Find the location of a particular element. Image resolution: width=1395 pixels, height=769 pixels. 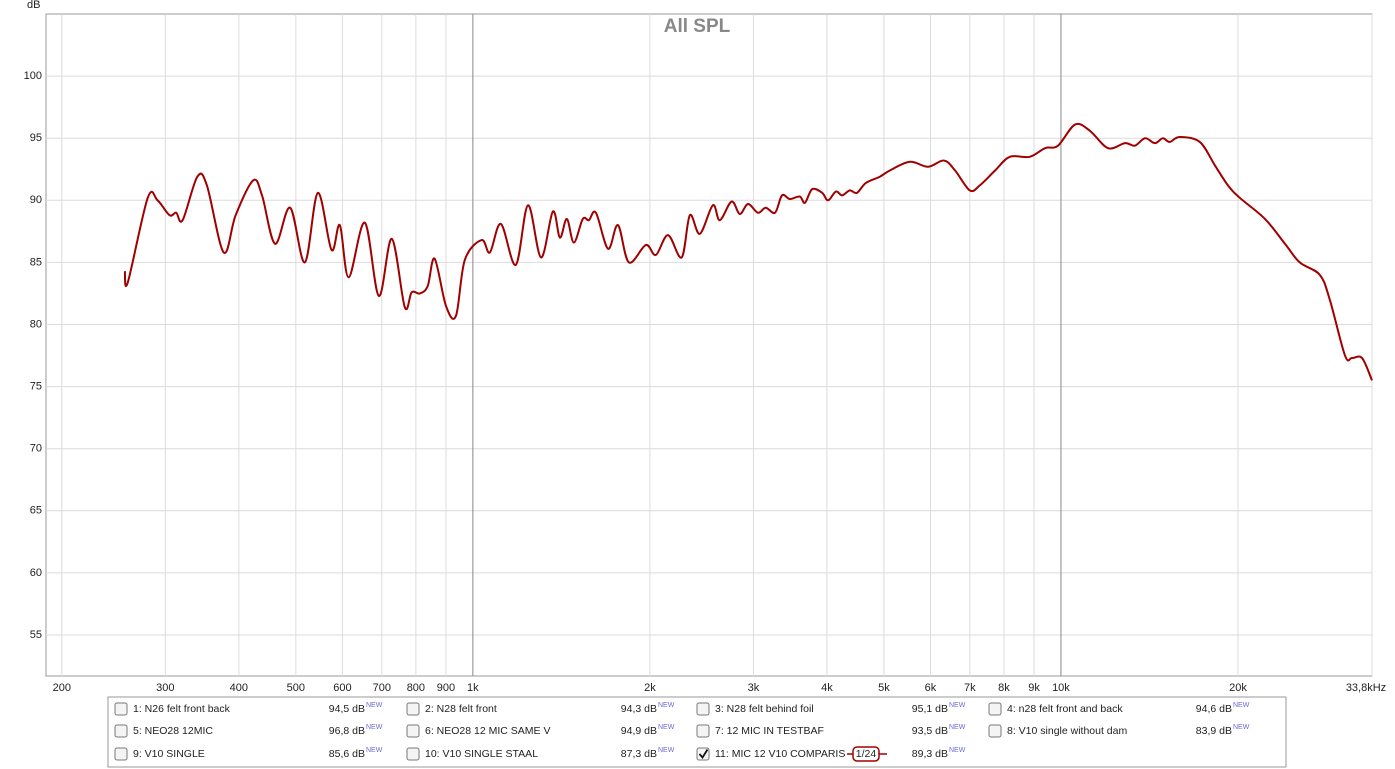

y-tick-label: 55 is located at coordinates (36, 635).